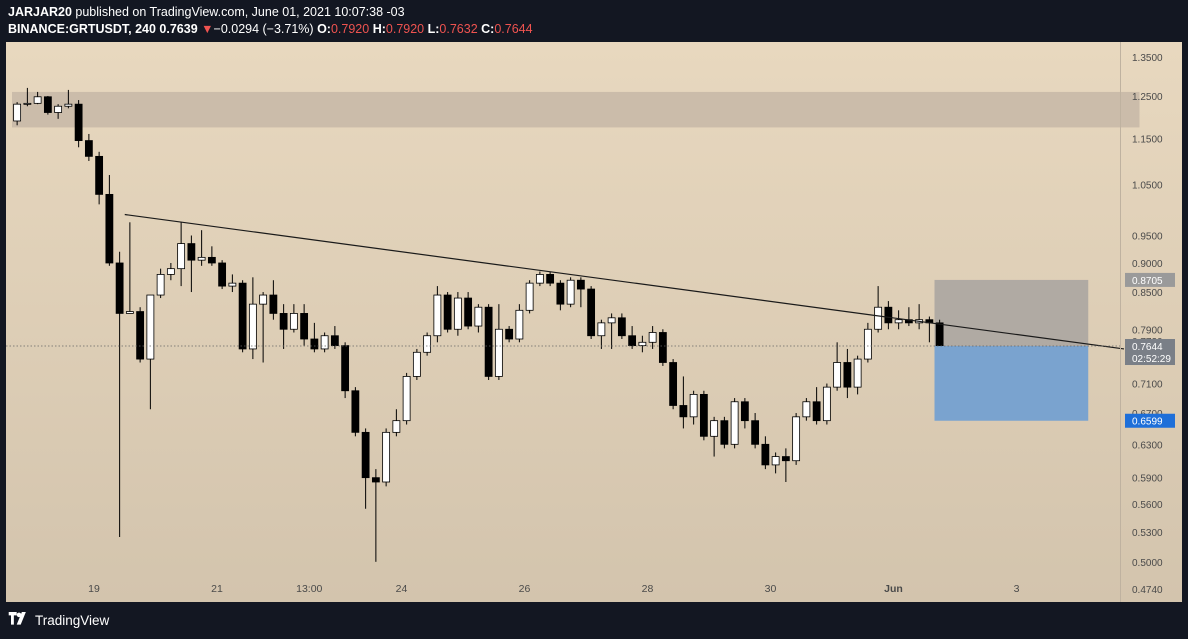 The image size is (1188, 639). What do you see at coordinates (576, 109) in the screenshot?
I see `resistance-zone` at bounding box center [576, 109].